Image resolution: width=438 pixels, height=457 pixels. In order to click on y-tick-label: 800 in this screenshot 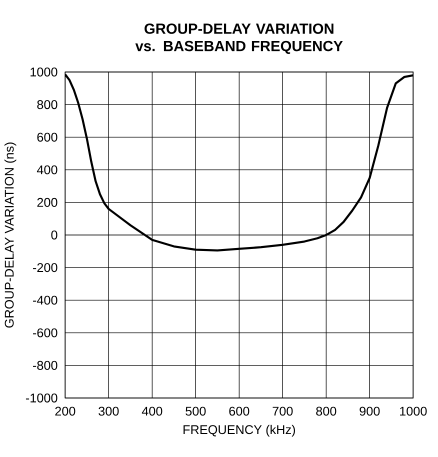, I will do `click(47, 105)`.